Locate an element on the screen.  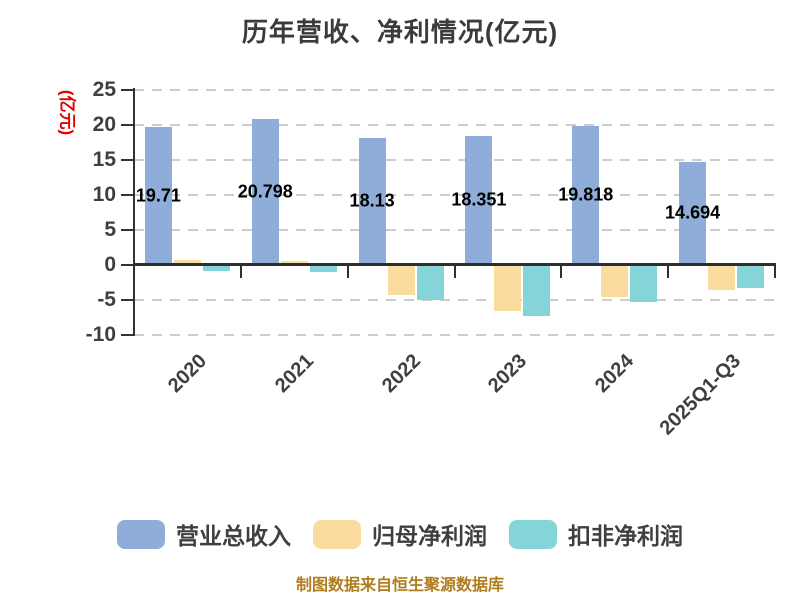
chart-legend: 营业总收入 归母净利润 扣非净利润 is located at coordinates (400, 534).